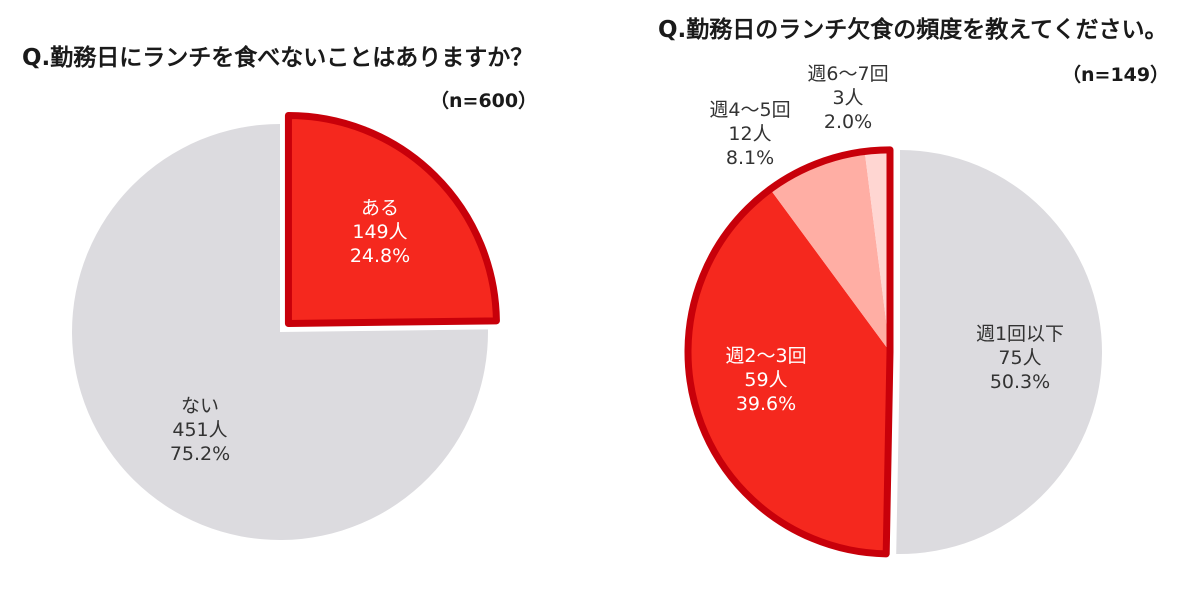 Image resolution: width=1200 pixels, height=596 pixels. Describe the element at coordinates (1020, 358) in the screenshot. I see `chart-2-slice-1-label: 週1回以下 75人 50.3%` at that location.